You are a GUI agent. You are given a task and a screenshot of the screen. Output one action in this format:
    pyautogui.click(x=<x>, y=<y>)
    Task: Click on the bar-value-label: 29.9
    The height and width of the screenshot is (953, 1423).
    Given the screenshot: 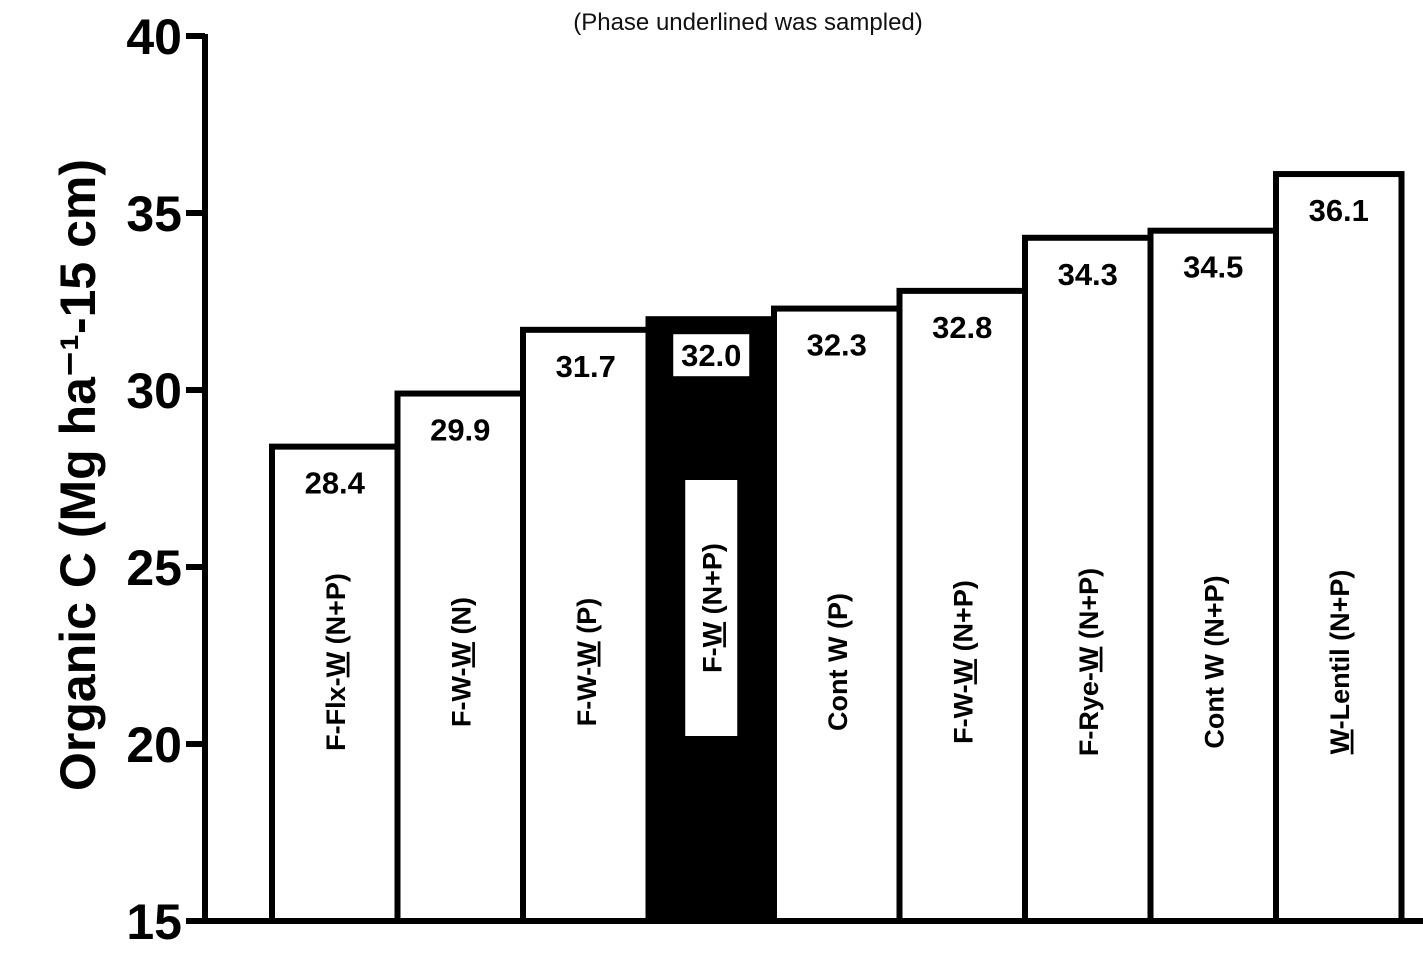 What is the action you would take?
    pyautogui.click(x=460, y=430)
    